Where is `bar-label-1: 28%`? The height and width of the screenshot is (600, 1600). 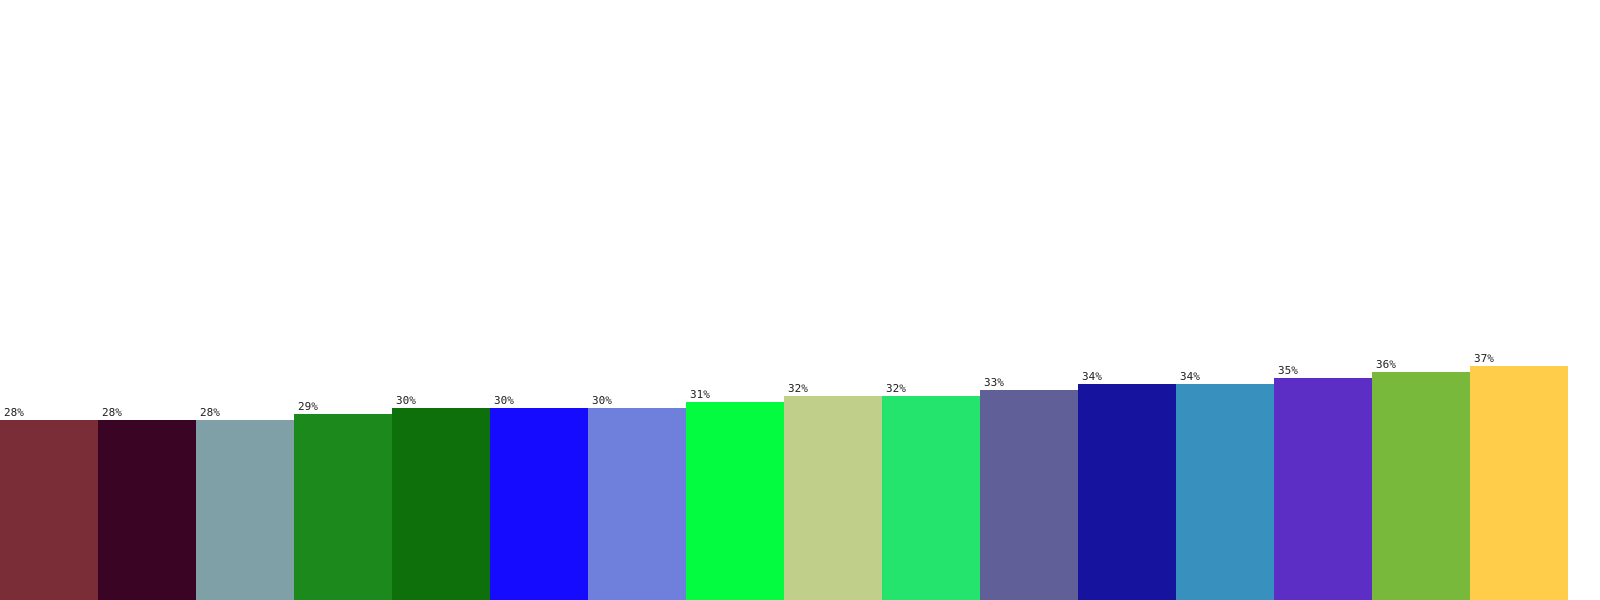
bar-label-1: 28% is located at coordinates (112, 412).